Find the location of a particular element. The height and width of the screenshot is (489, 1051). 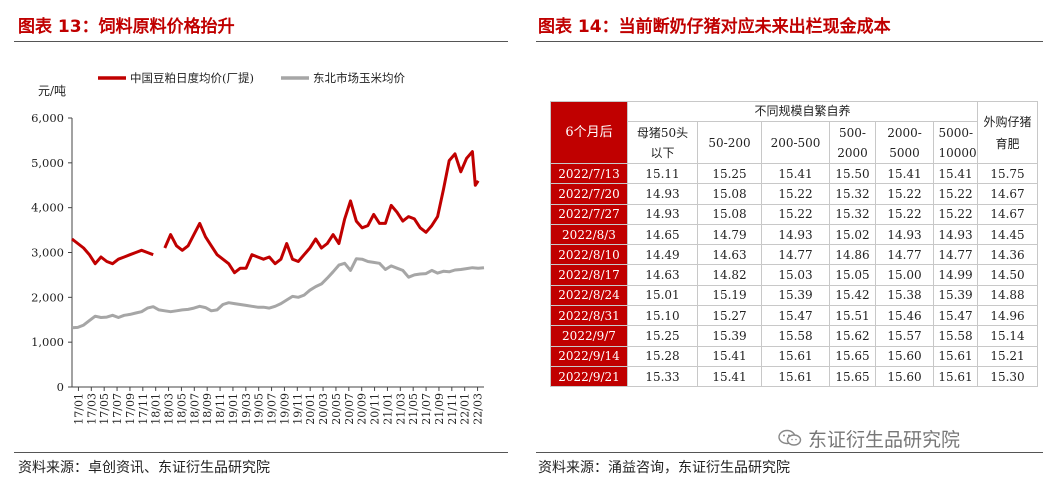

table-cell: 15.57 is located at coordinates (904, 336).